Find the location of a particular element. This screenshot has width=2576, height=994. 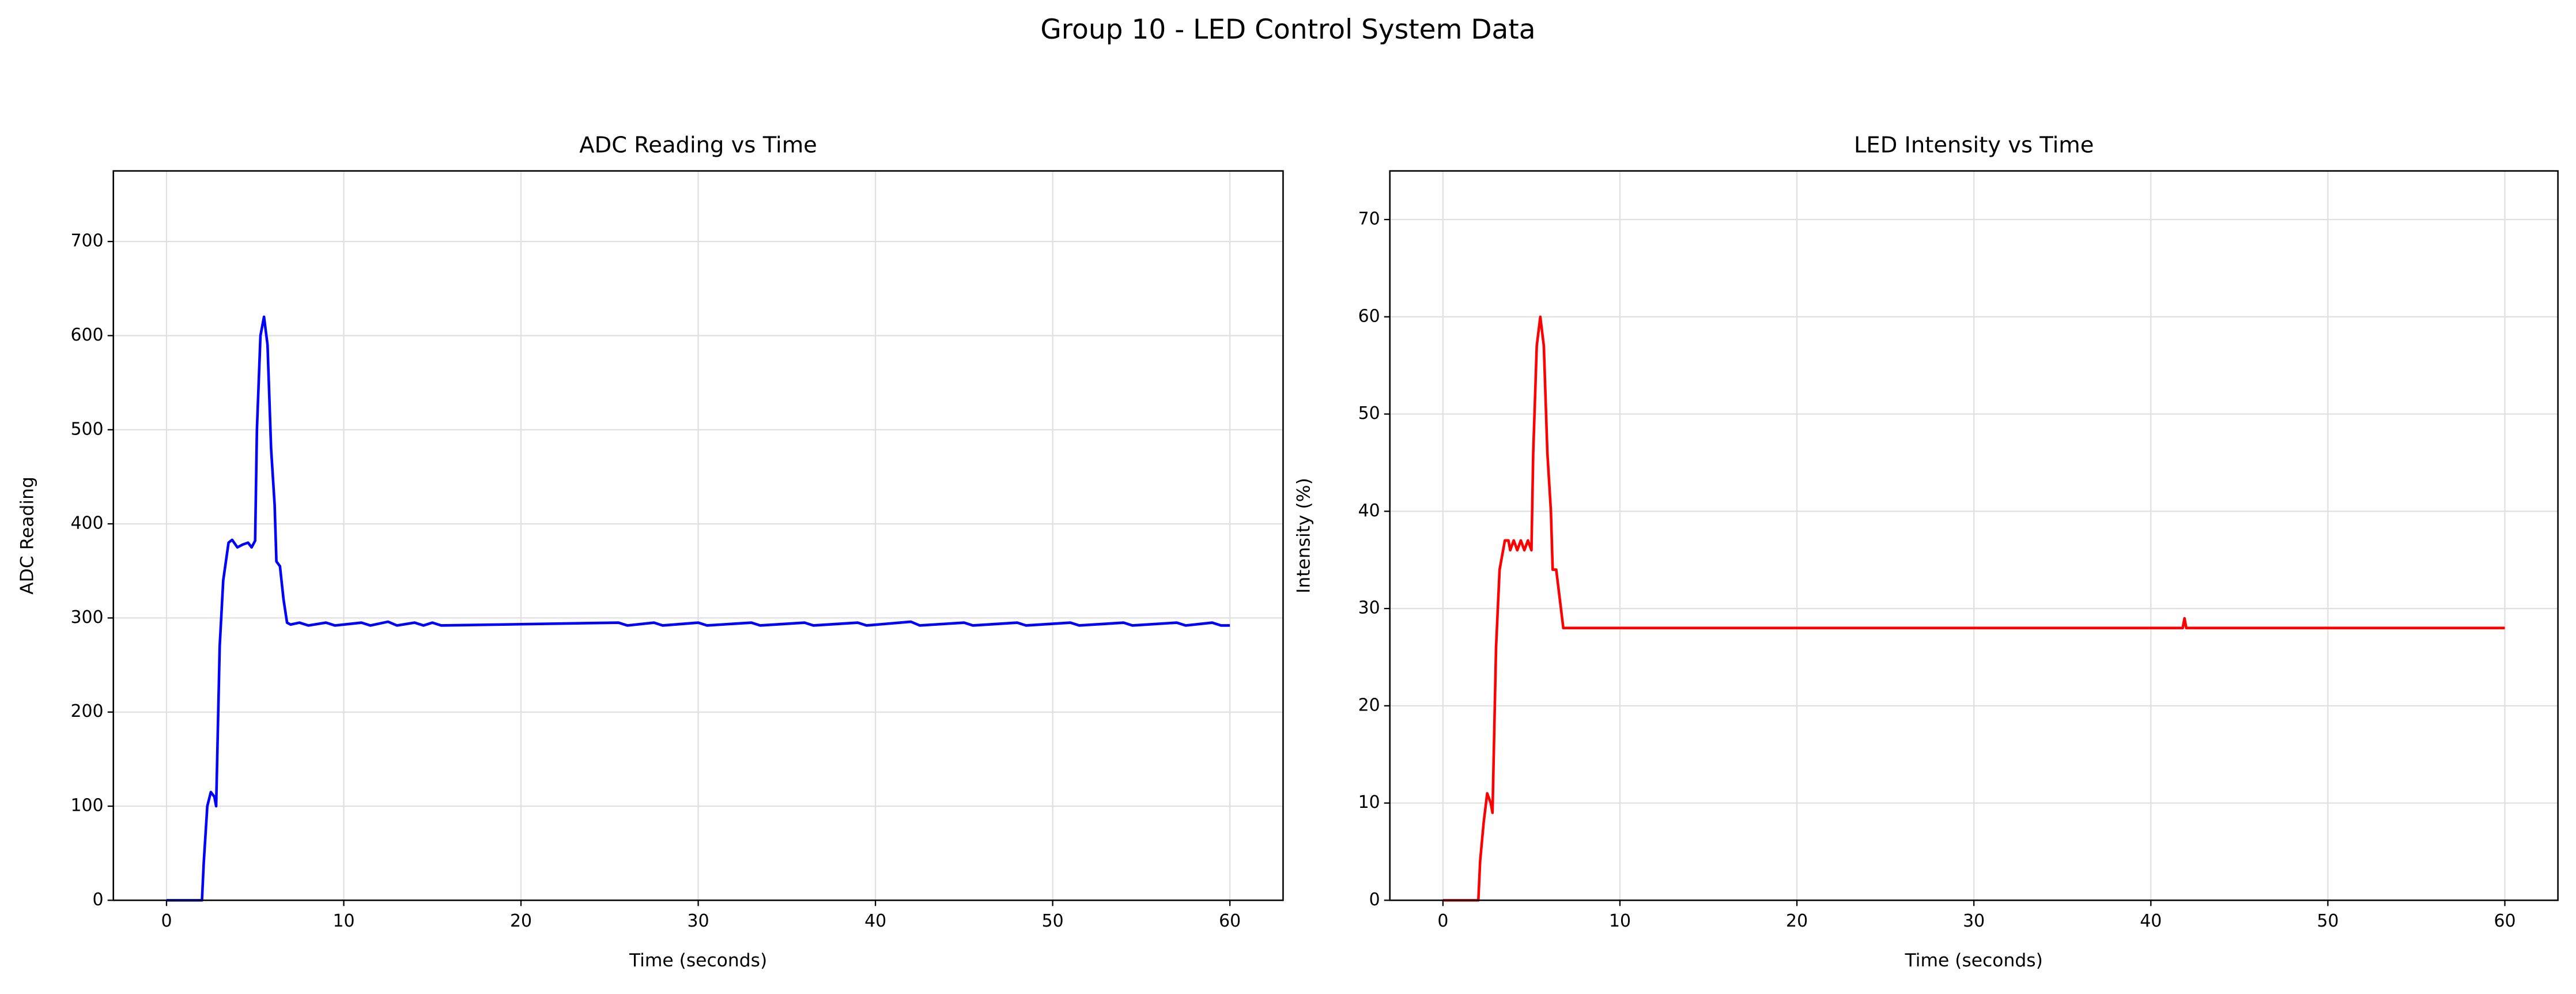

figure-title: Group 10 - LED Control System Data is located at coordinates (1287, 30).